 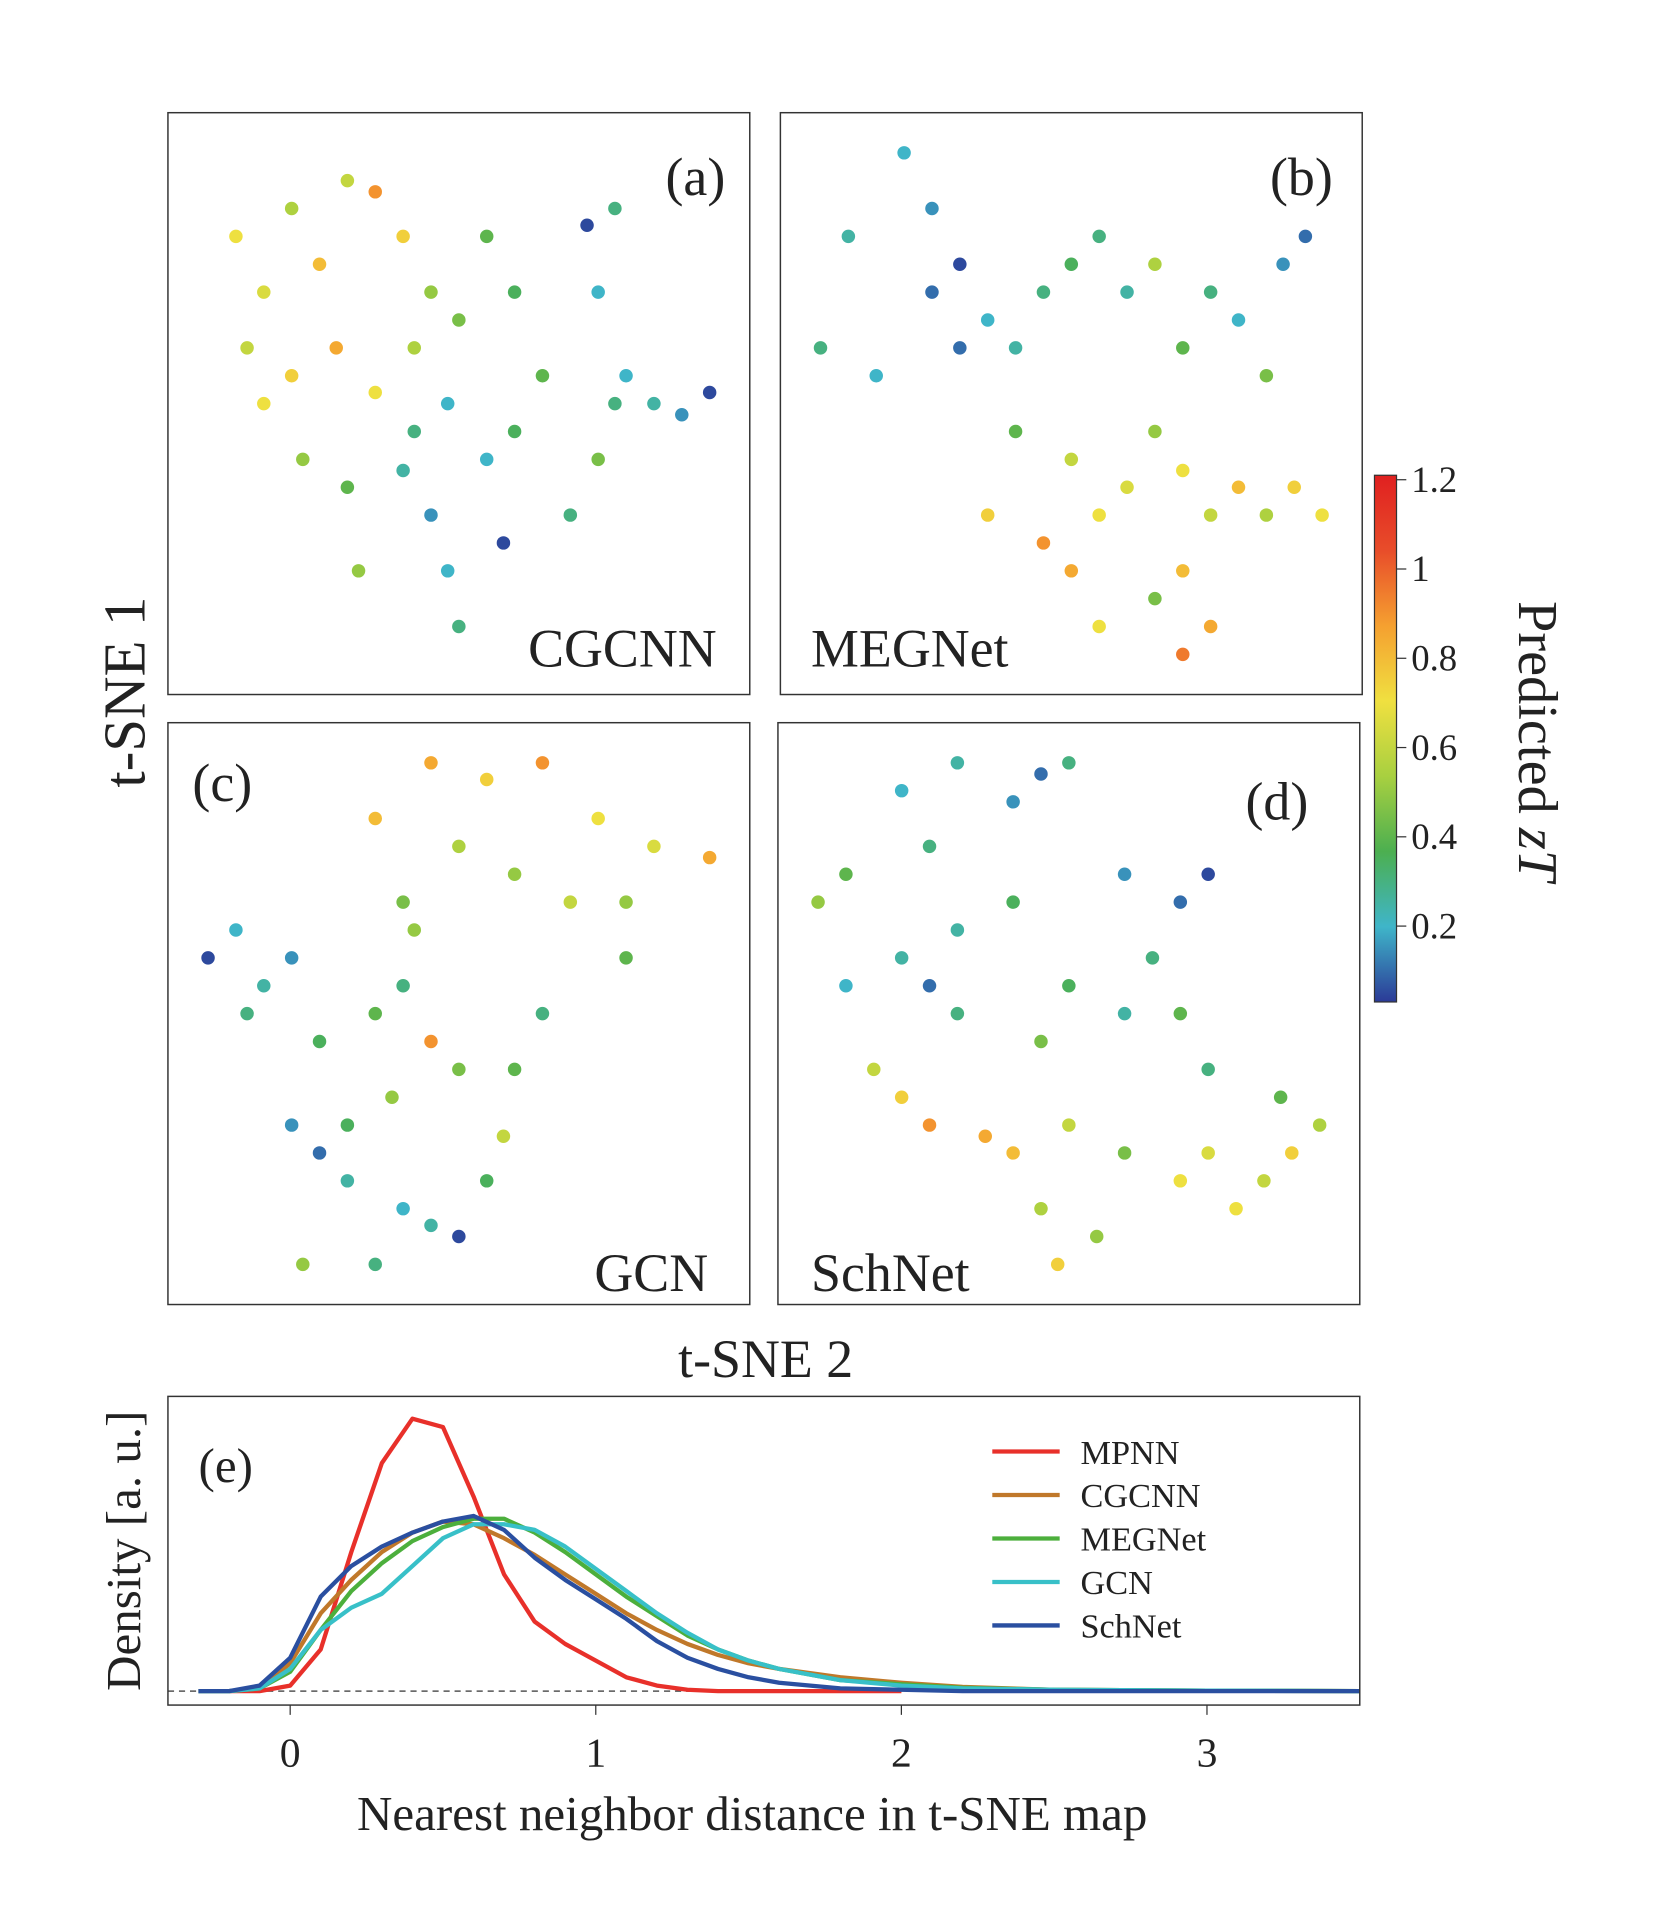 What do you see at coordinates (125, 692) in the screenshot?
I see `y-axis-label: t-SNE 1` at bounding box center [125, 692].